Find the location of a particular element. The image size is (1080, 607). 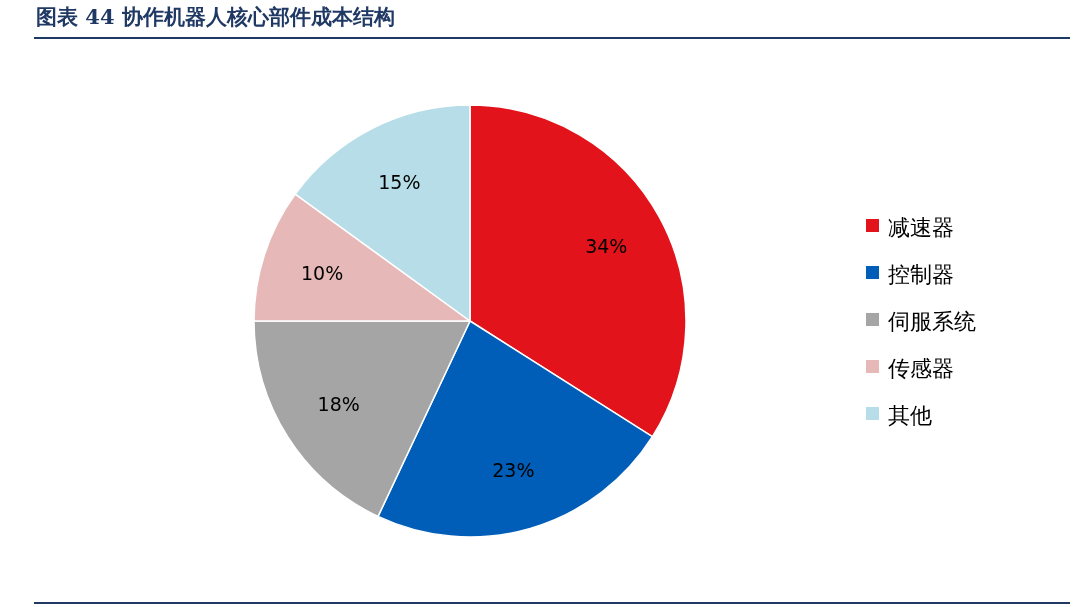

data-label: 15% is located at coordinates (399, 182).